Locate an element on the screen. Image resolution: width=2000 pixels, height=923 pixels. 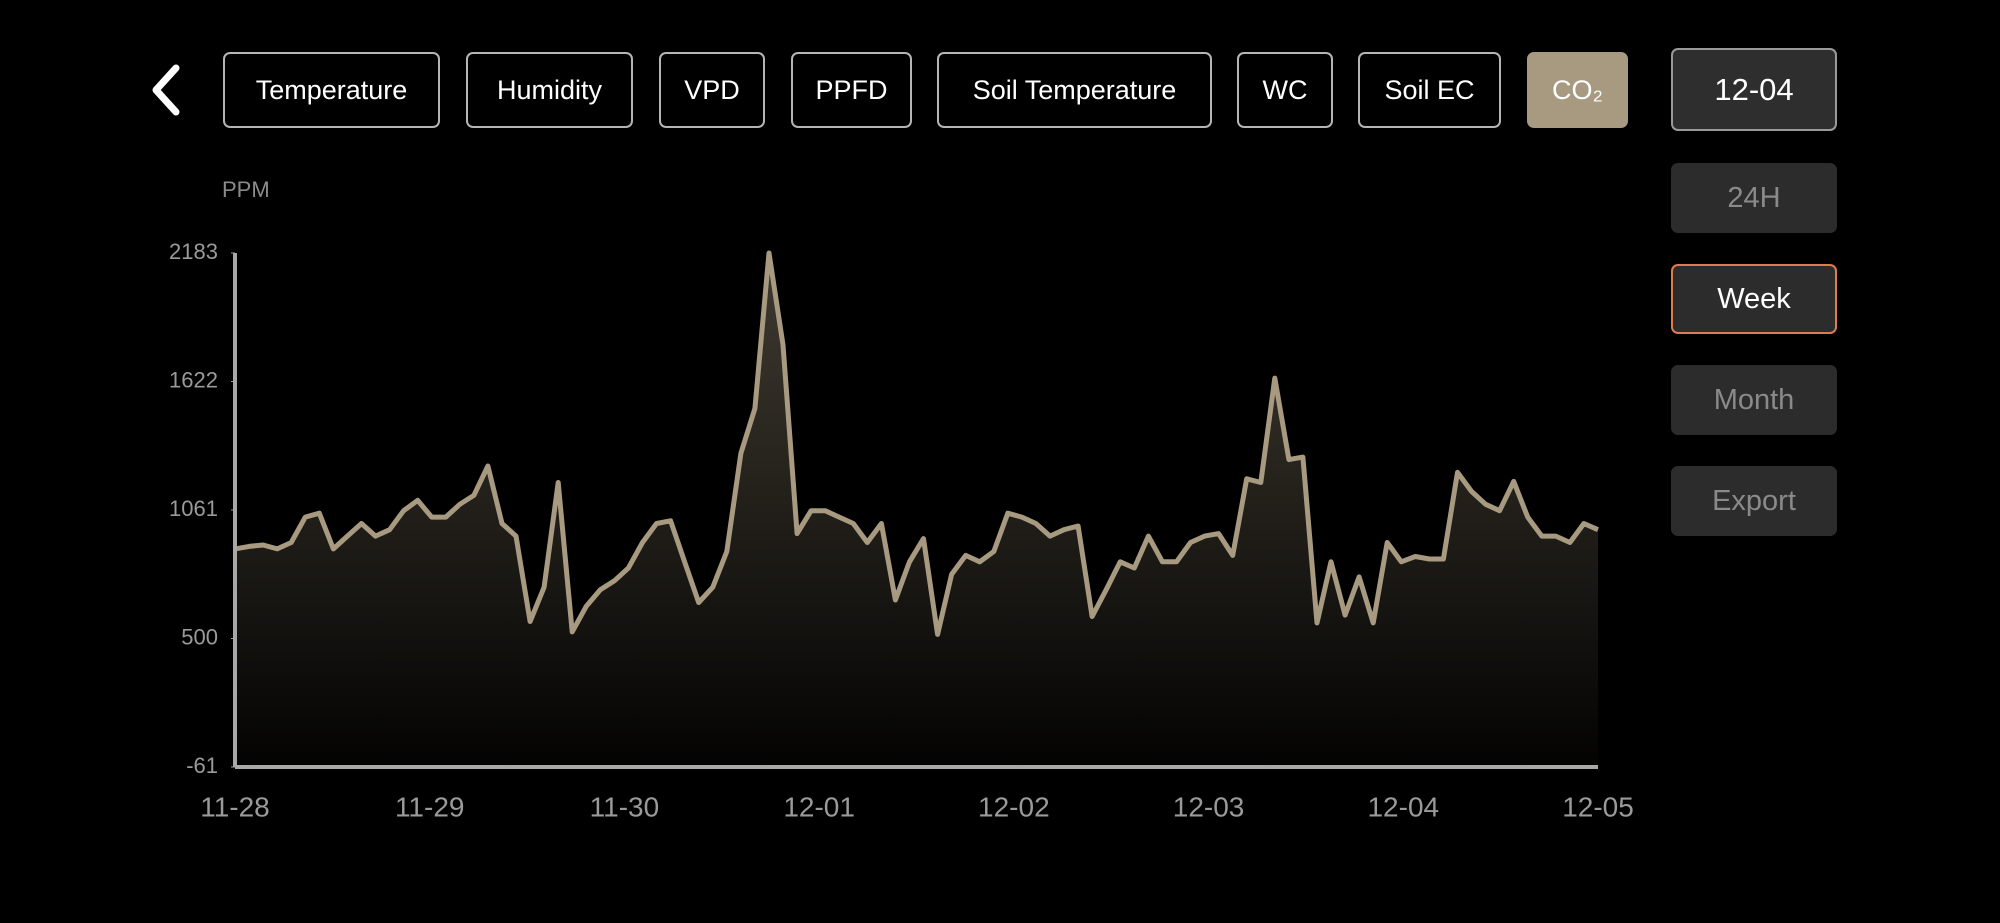
tab-button: WC is located at coordinates (1285, 90).